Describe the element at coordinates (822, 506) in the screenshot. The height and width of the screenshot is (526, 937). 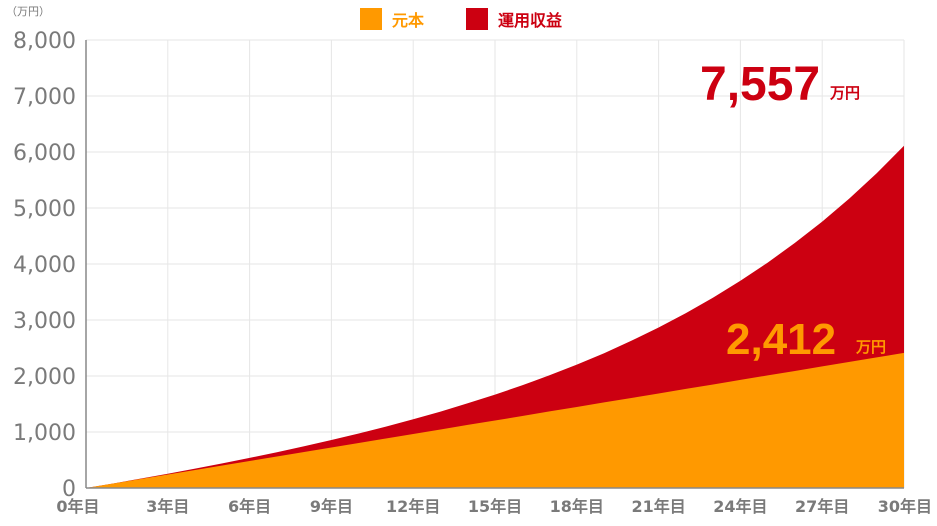
I see `x-tick-label: 27年目` at that location.